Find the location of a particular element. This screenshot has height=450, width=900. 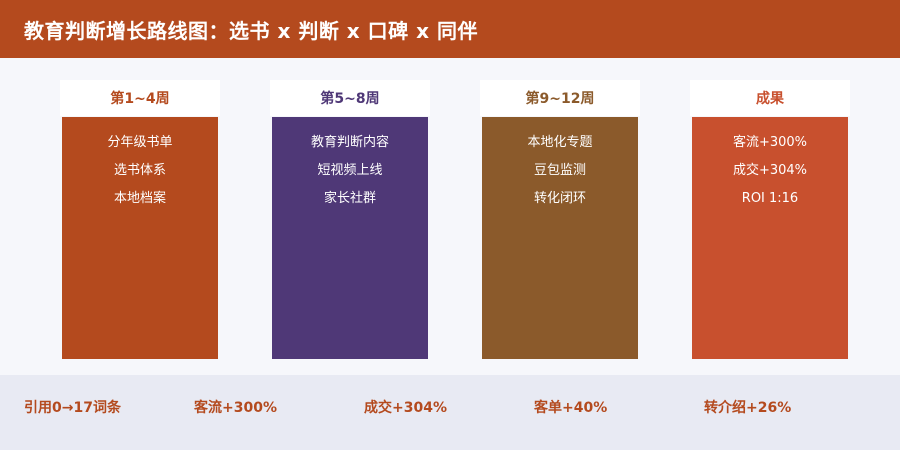

page-title: 教育判断增长路线图：选书 x 判断 x 口碑 x 同伴 is located at coordinates (251, 30).